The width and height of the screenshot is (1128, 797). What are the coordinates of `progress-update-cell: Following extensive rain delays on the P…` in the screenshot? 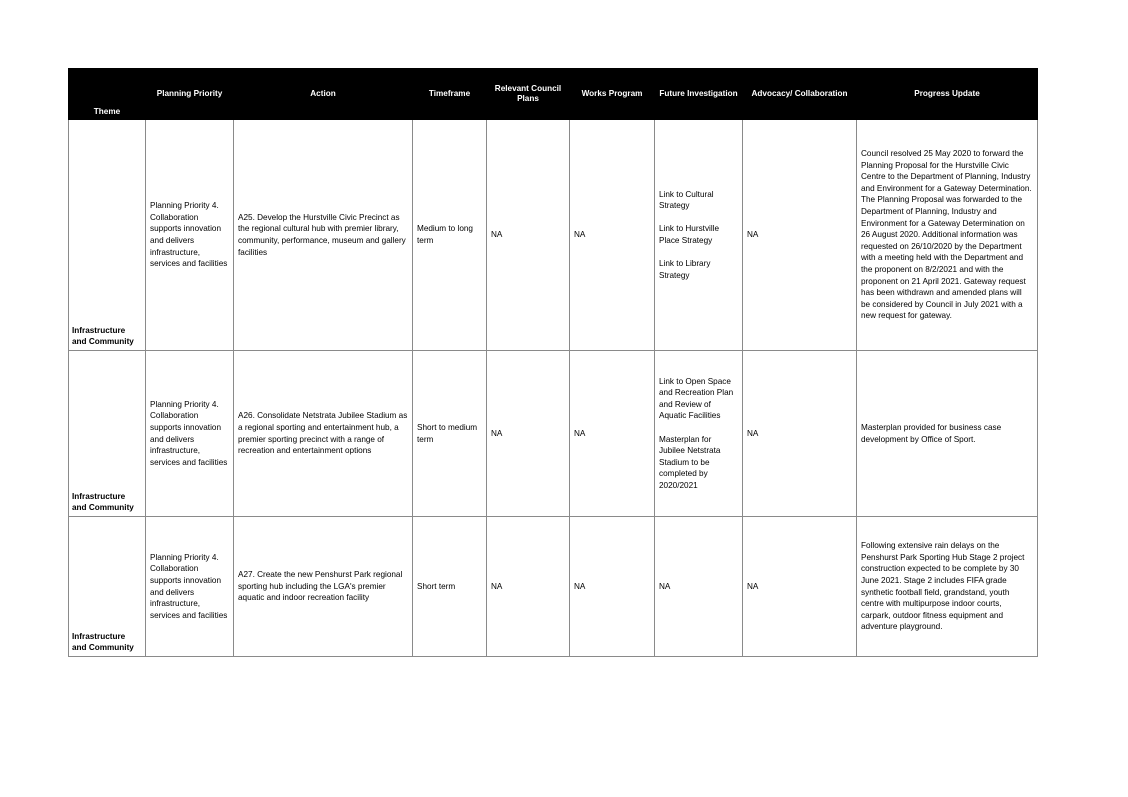 It's located at (947, 586).